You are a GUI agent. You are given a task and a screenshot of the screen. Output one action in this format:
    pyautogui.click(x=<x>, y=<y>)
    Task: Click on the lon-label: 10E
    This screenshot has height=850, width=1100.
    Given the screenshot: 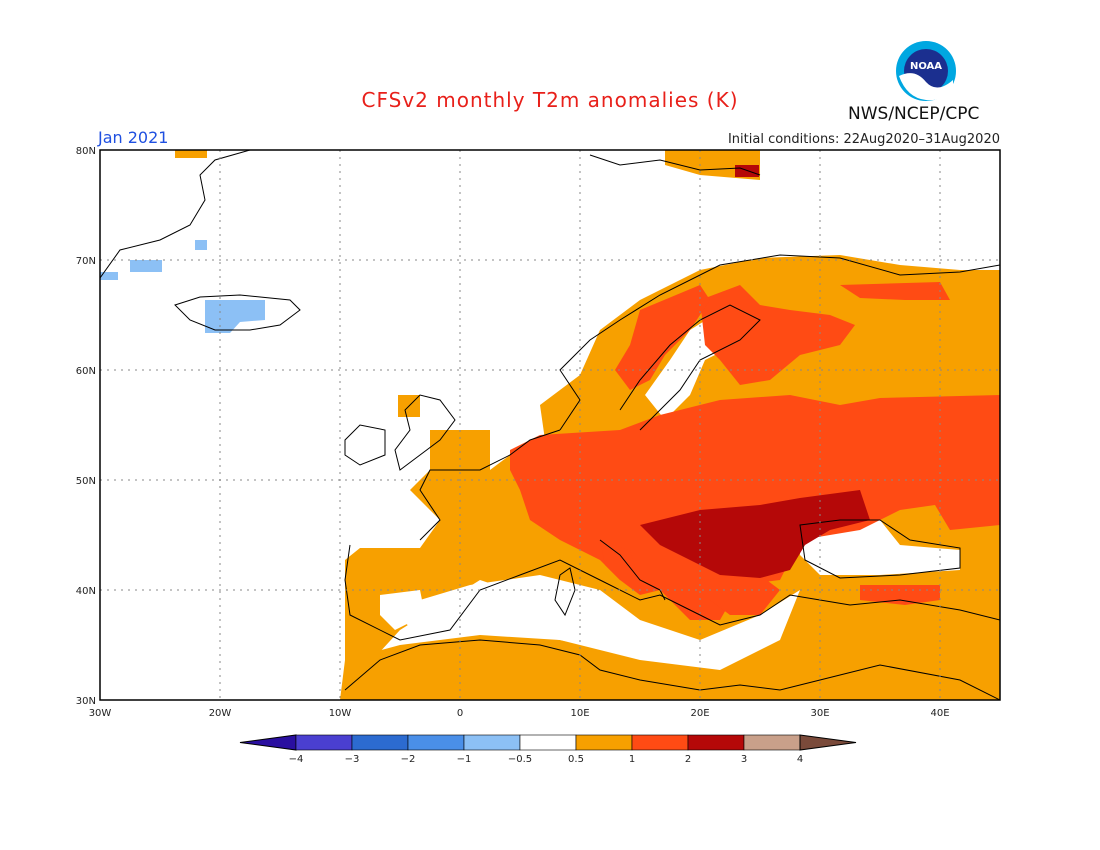 What is the action you would take?
    pyautogui.click(x=579, y=713)
    